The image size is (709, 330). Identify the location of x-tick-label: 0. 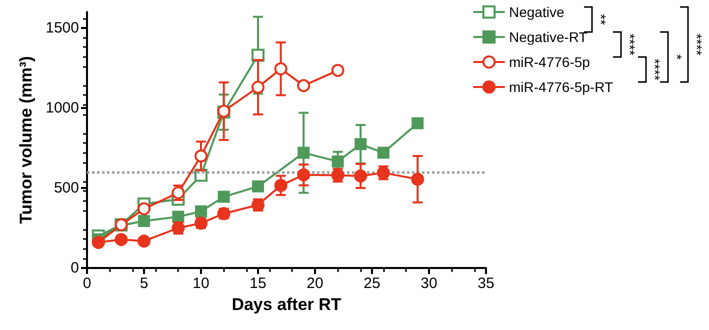
(87, 283).